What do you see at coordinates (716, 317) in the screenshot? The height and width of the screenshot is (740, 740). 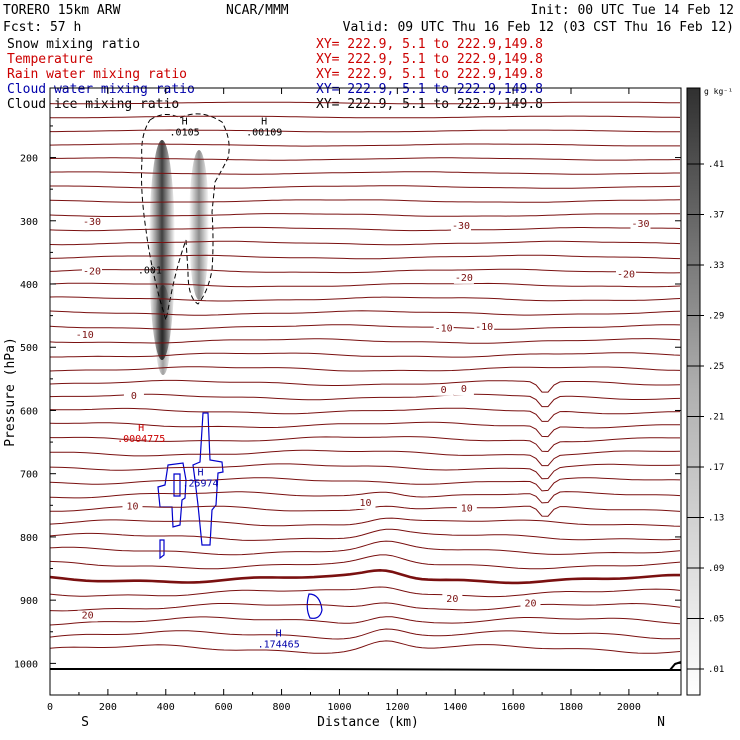 I see `colorbar-tick-label: .29` at bounding box center [716, 317].